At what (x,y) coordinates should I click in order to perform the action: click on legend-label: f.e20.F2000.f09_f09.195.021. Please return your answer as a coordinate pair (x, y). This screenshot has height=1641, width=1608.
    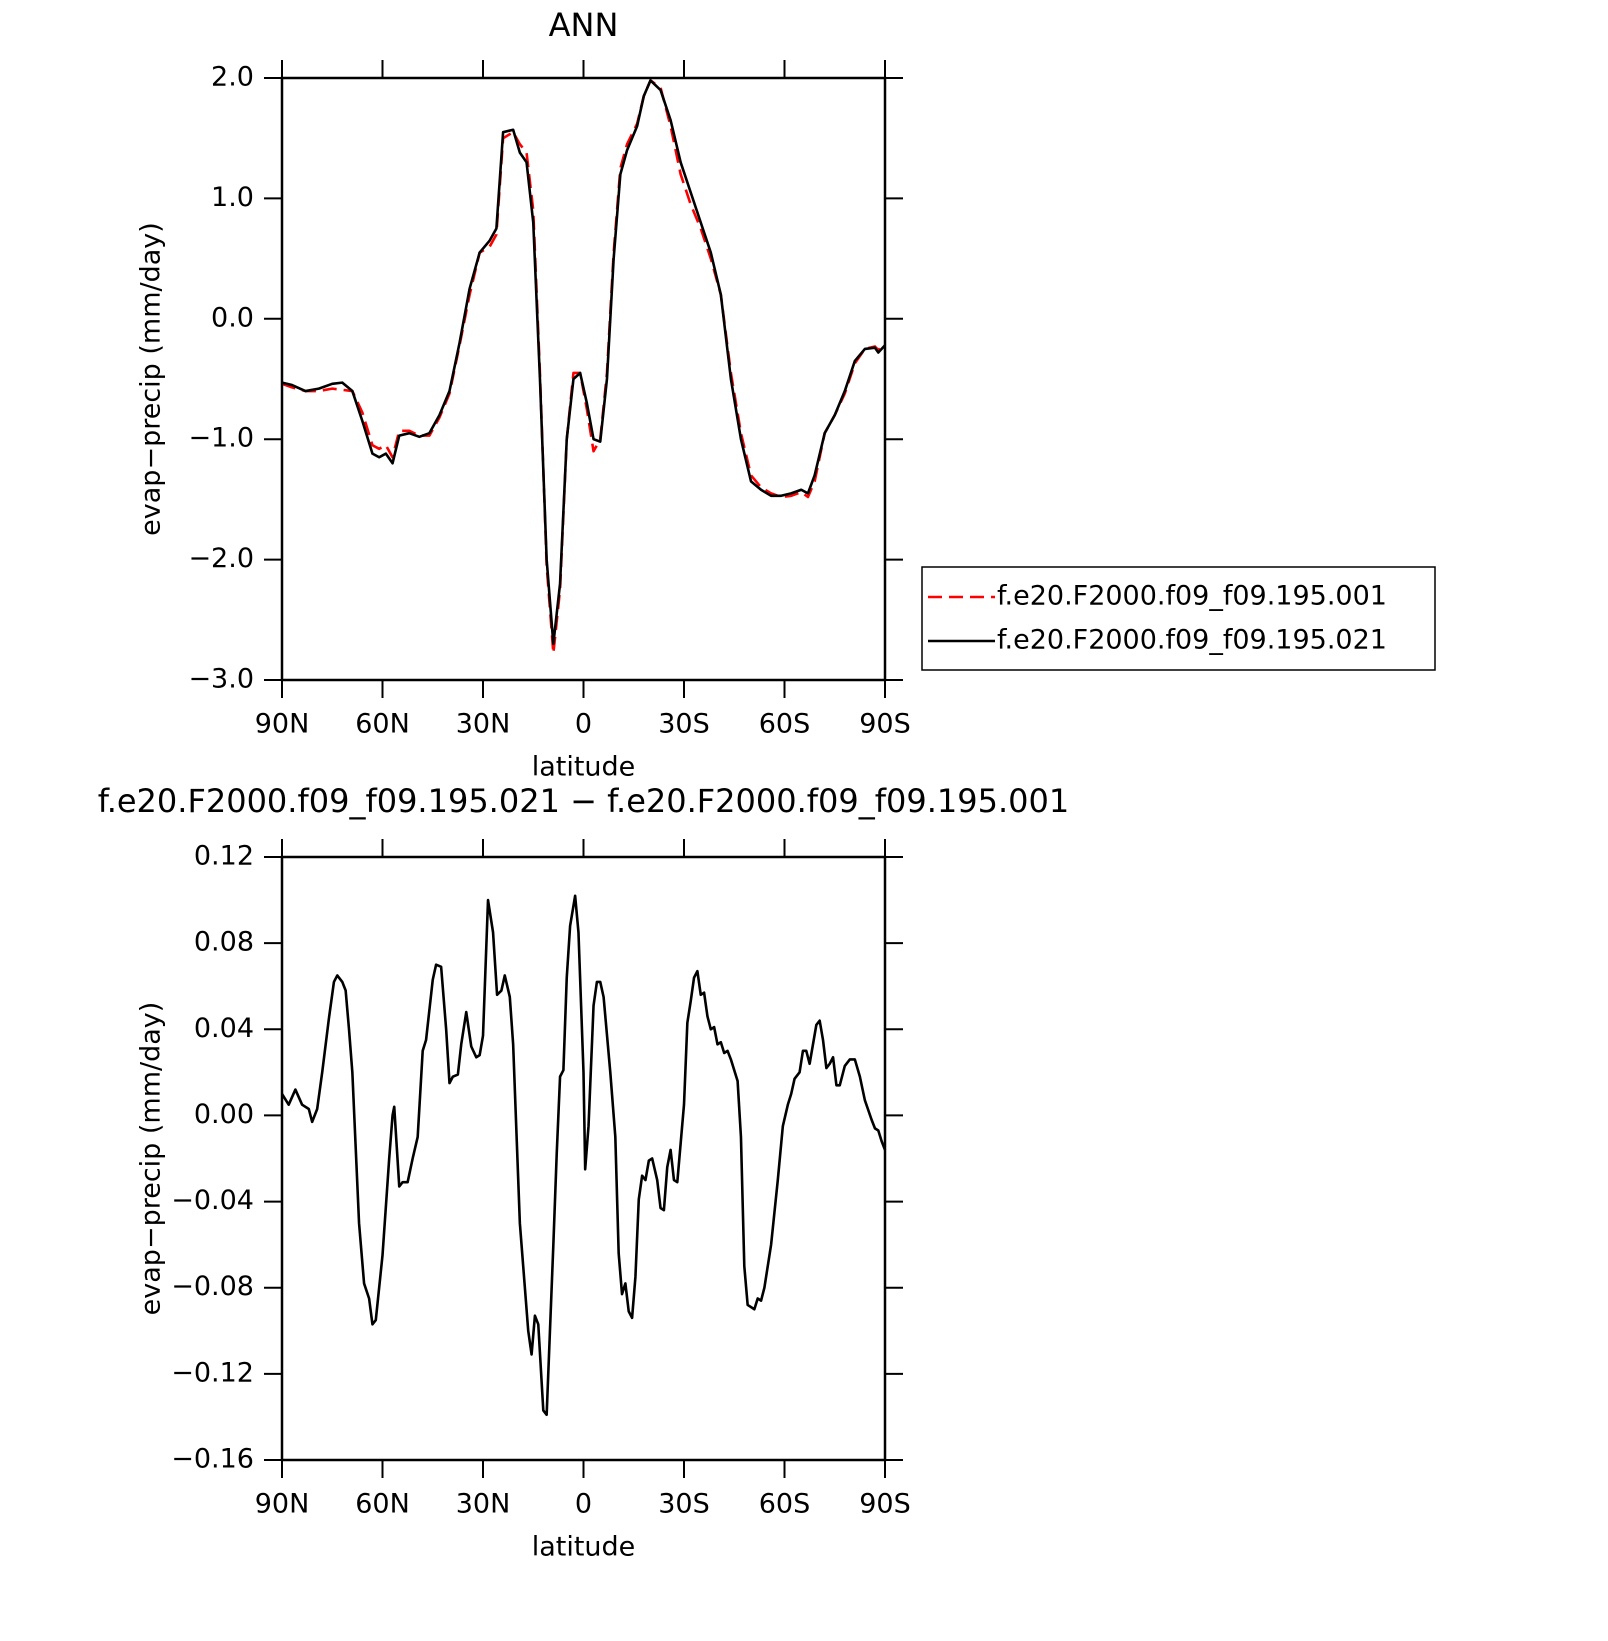
    Looking at the image, I should click on (1192, 640).